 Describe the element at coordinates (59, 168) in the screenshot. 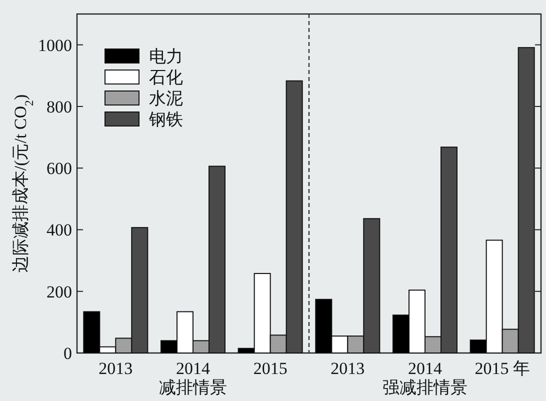

I see `y-tick-label: 600` at that location.